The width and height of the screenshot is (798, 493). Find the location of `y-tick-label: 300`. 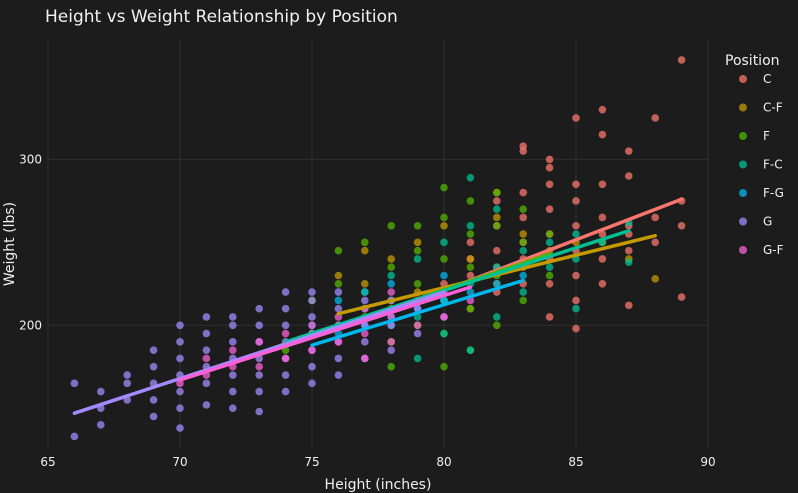

y-tick-label: 300 is located at coordinates (30, 159).